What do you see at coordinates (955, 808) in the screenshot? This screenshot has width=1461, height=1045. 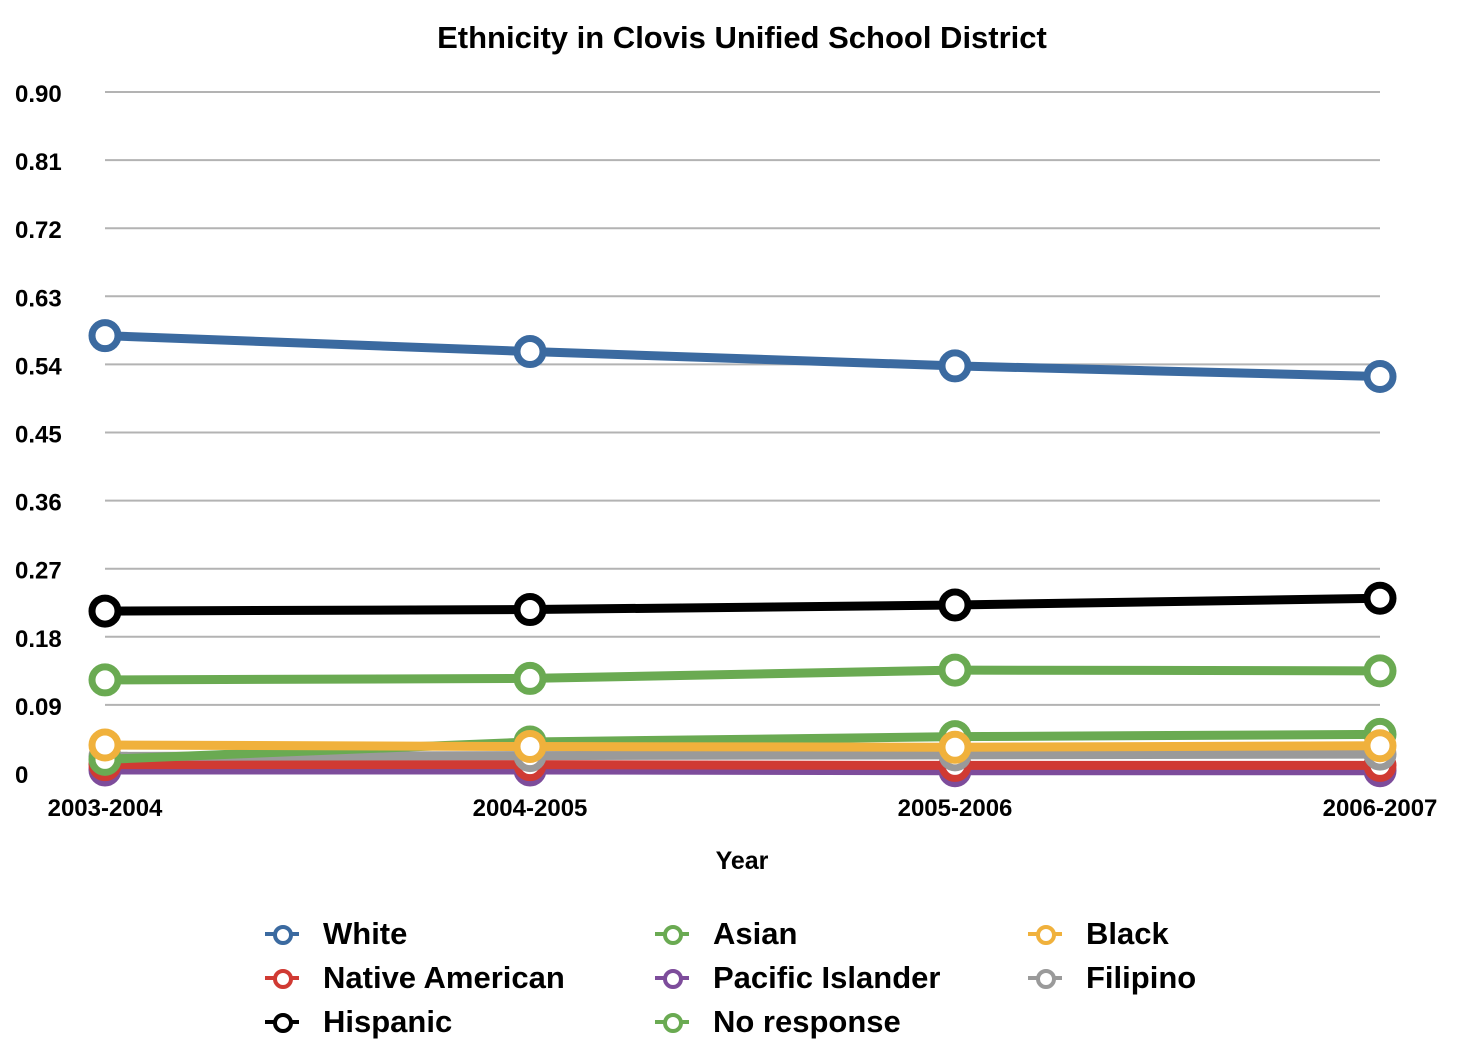 I see `x-tick-label: 2005-2006` at bounding box center [955, 808].